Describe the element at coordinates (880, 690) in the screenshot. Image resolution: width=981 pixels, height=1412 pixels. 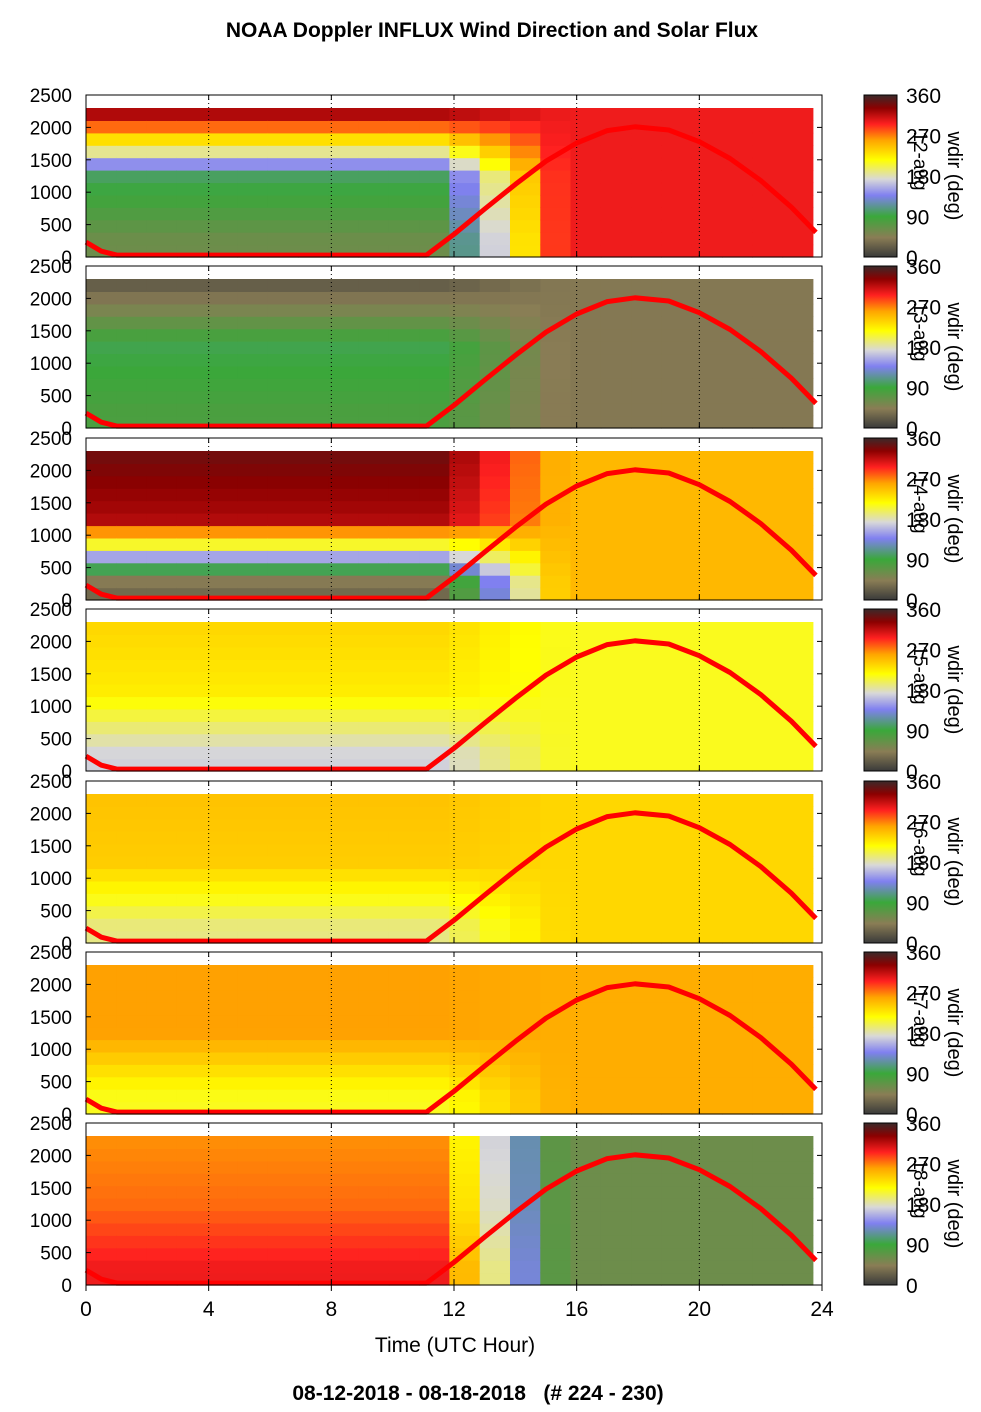
I see `colorbar-scale` at that location.